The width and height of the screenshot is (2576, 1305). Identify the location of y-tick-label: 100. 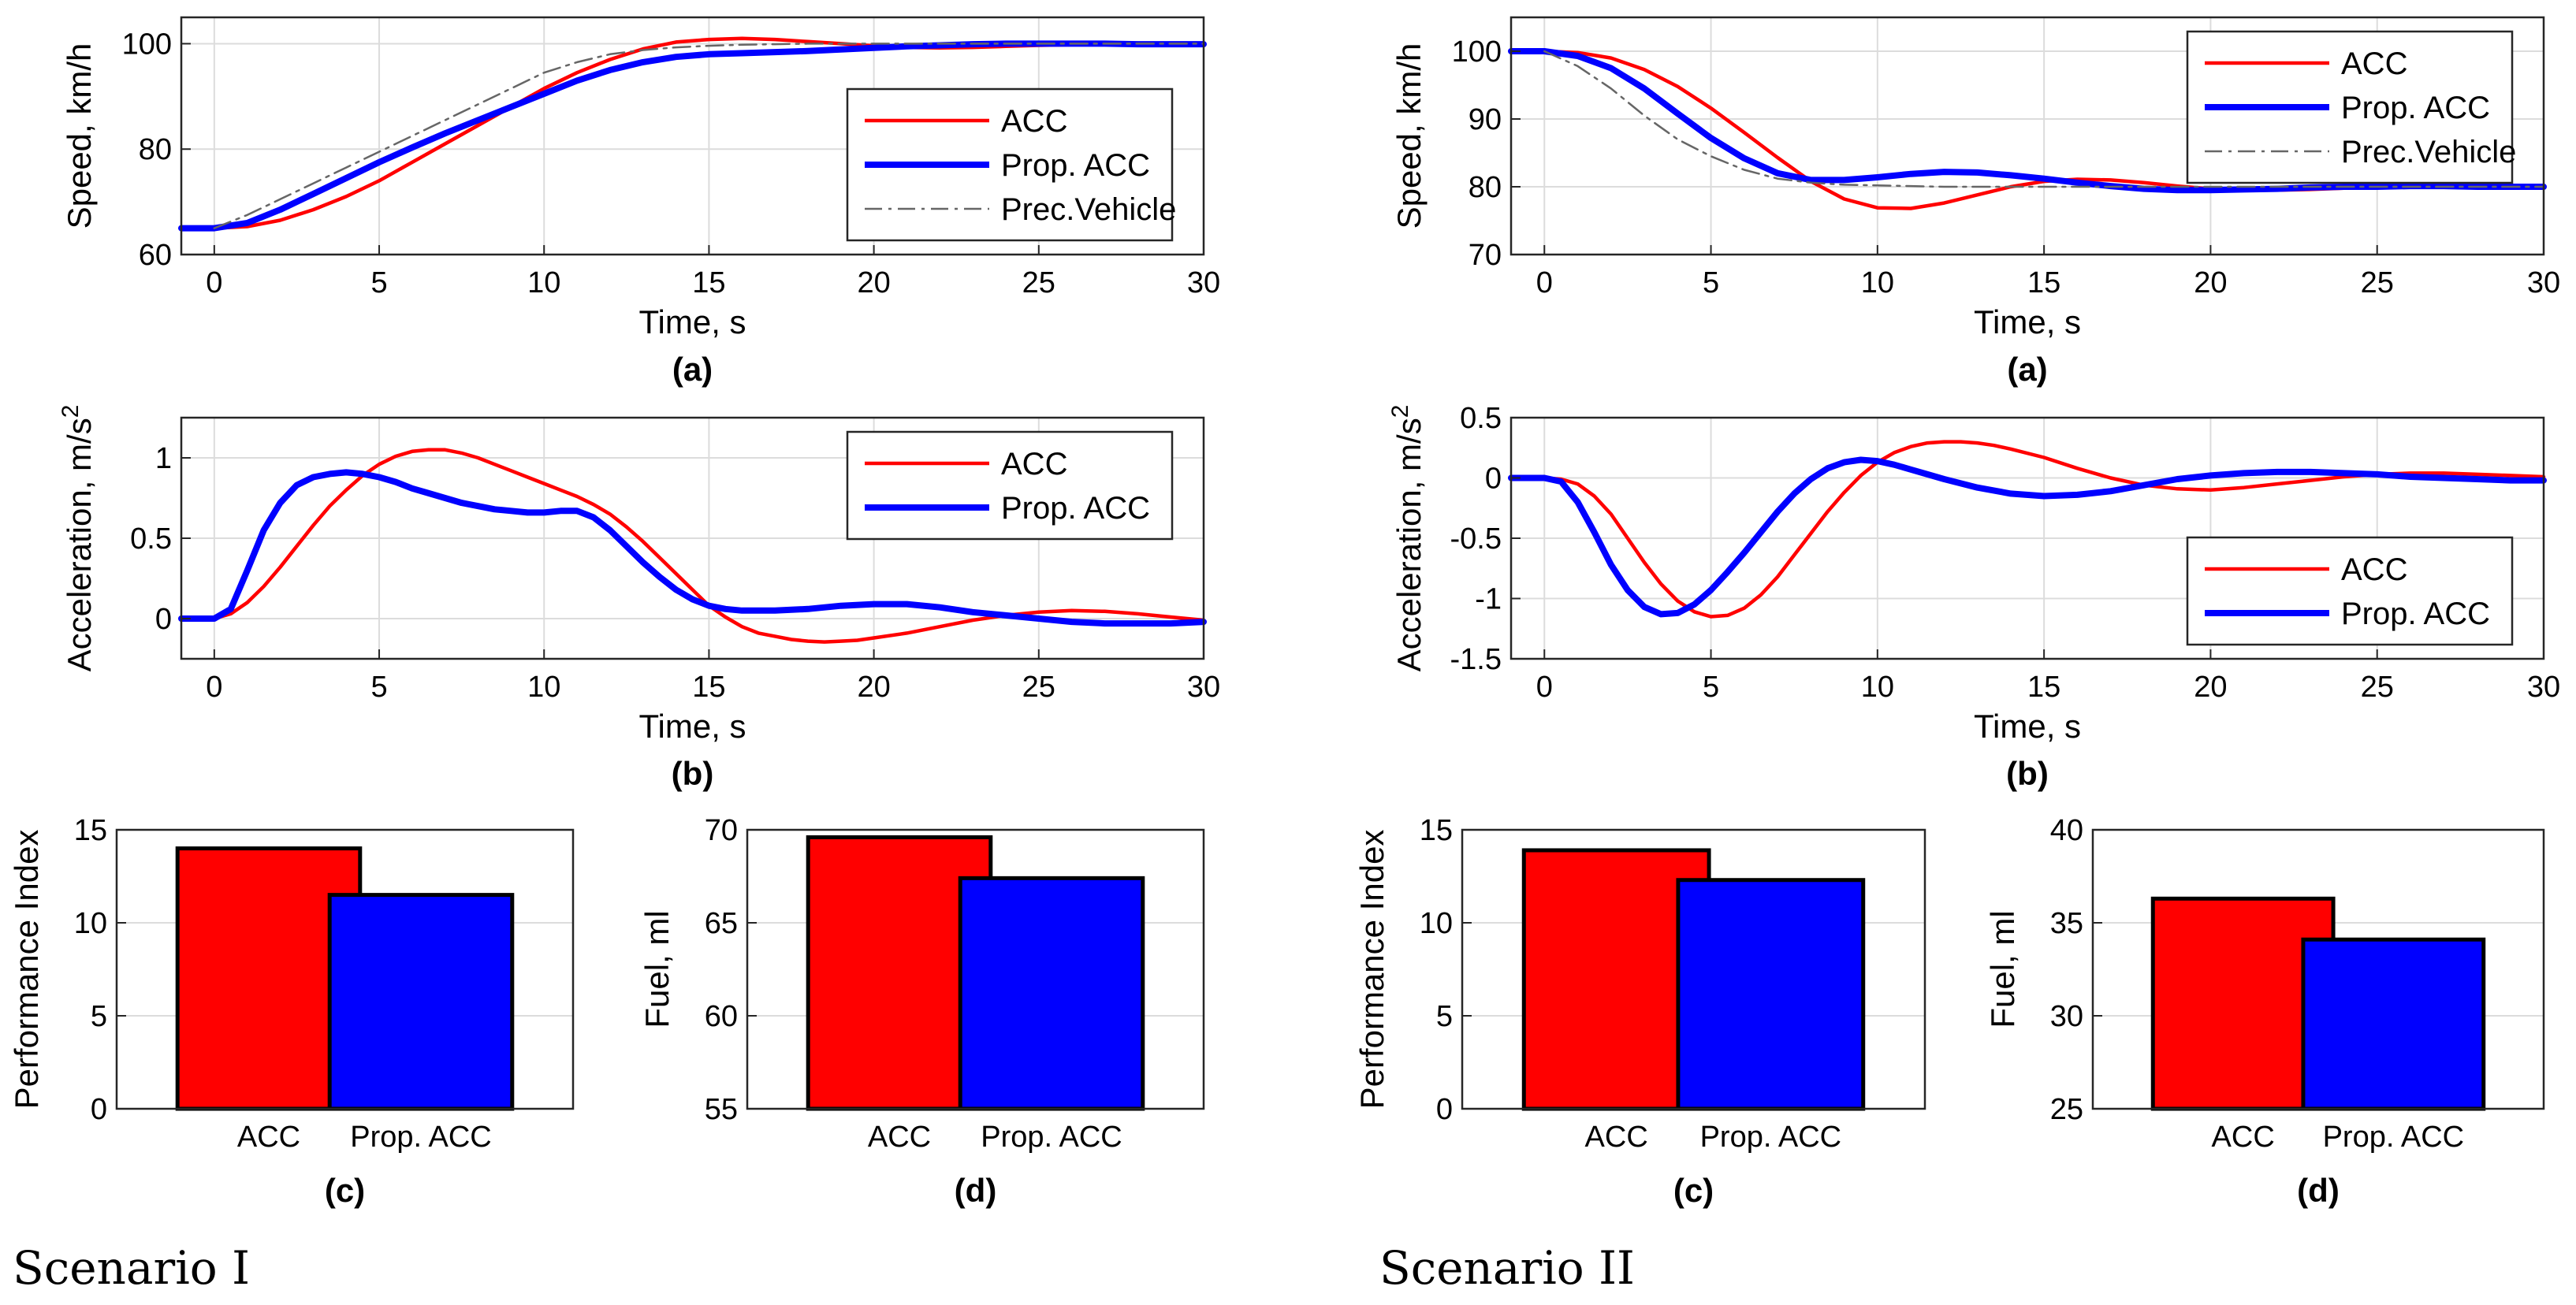
(1477, 52).